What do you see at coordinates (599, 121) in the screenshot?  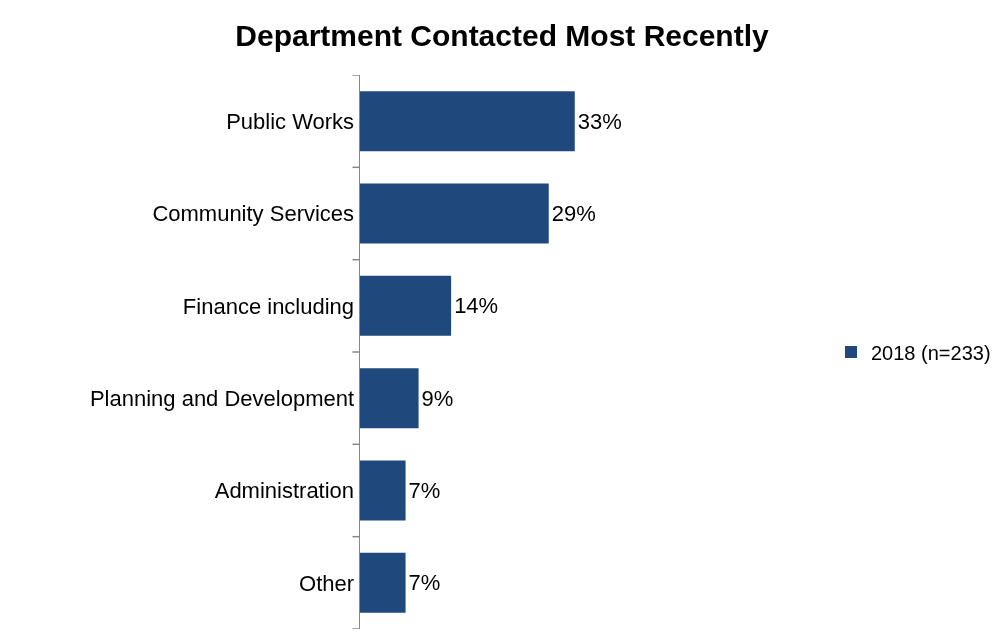 I see `data-label: 33%` at bounding box center [599, 121].